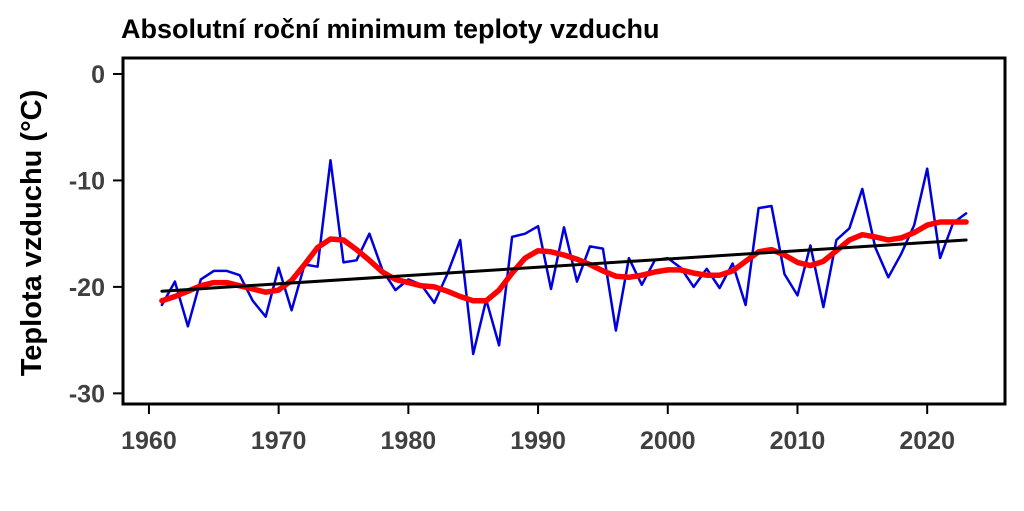 This screenshot has height=511, width=1024. What do you see at coordinates (87, 181) in the screenshot?
I see `y-tick-label: -10` at bounding box center [87, 181].